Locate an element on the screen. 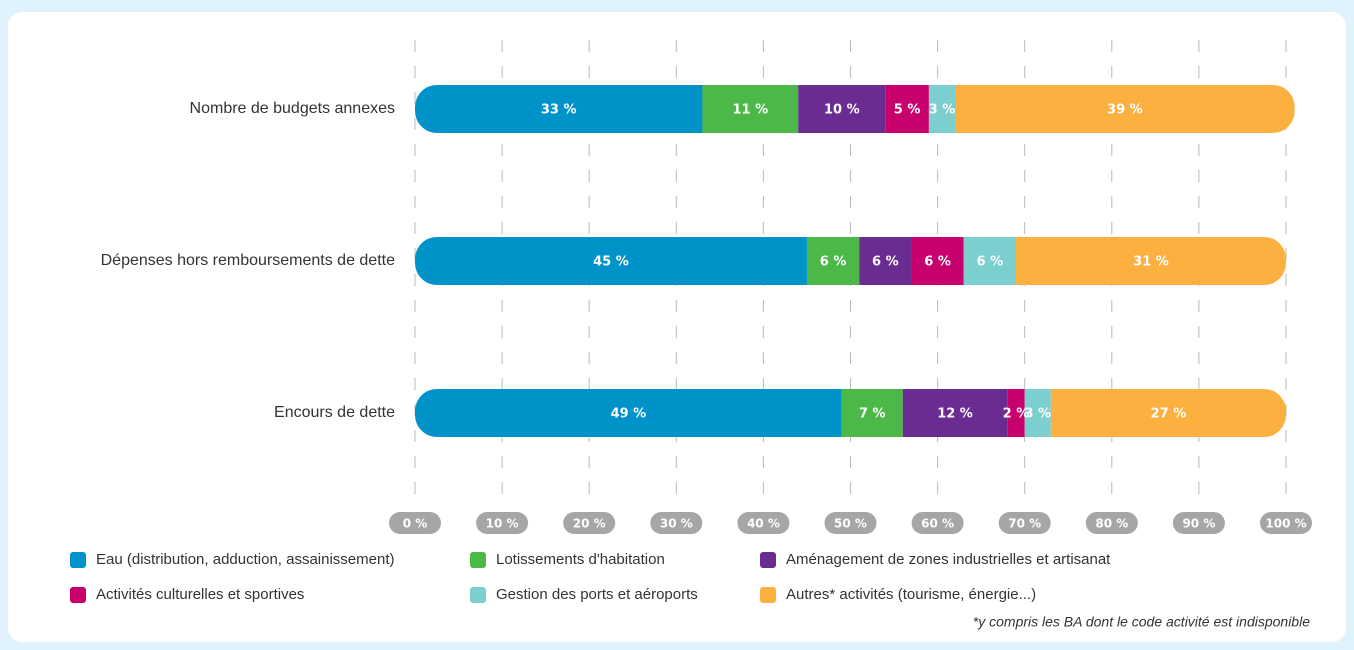 The image size is (1354, 650). value-label: 11 % is located at coordinates (751, 110).